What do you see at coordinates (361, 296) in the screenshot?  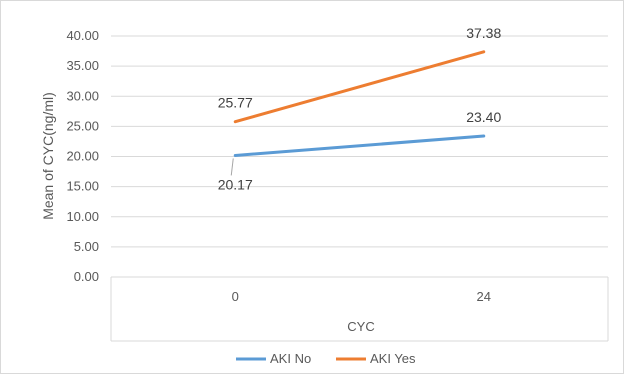 I see `x-tick-labels: 0 24` at bounding box center [361, 296].